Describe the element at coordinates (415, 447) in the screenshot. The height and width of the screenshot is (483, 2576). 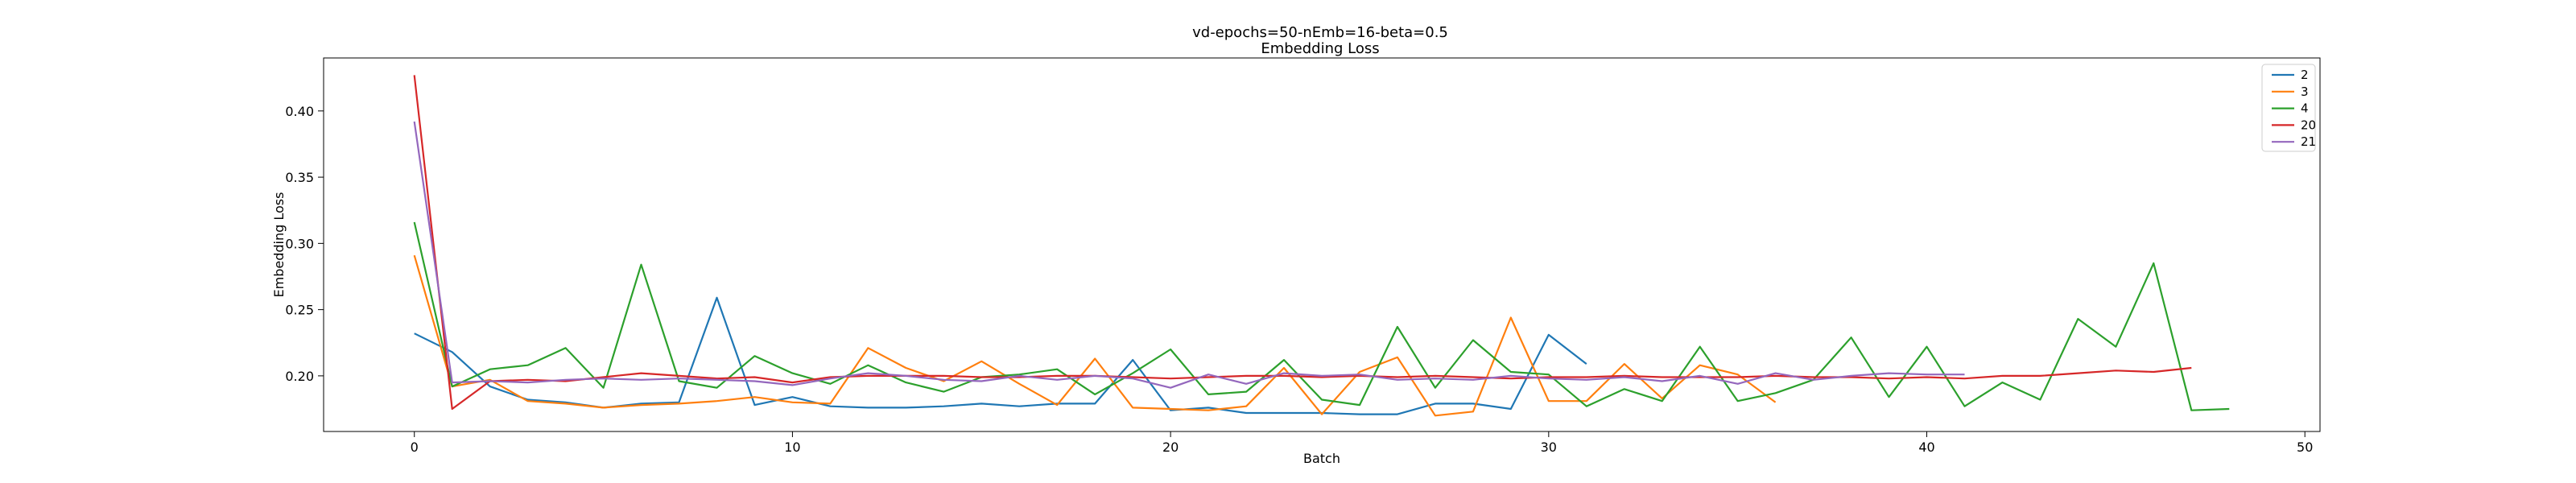
I see `x-tick-label: 0` at that location.